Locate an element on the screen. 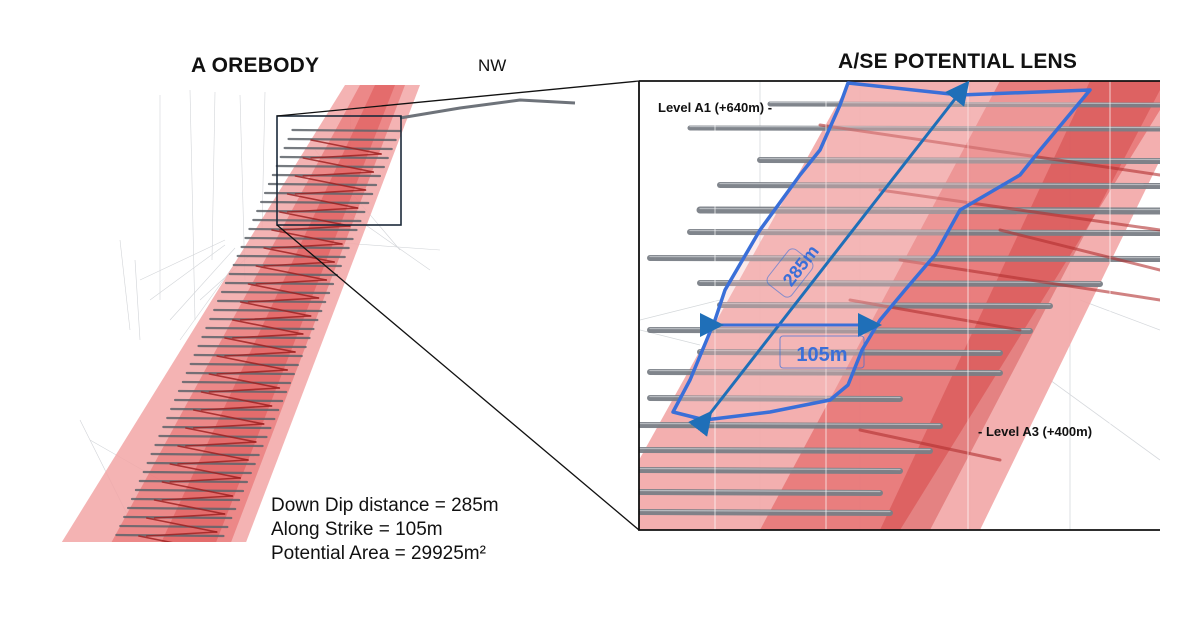 Image resolution: width=1200 pixels, height=628 pixels. level-a1-label: Level A1 (+640m) - is located at coordinates (715, 107).